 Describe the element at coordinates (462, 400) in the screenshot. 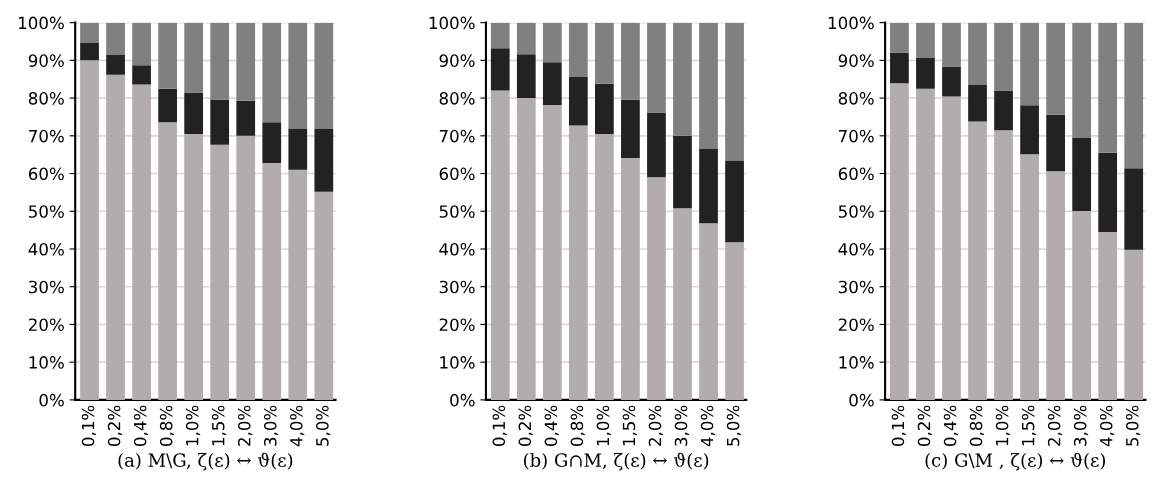

I see `y-tick-label: 0%` at that location.